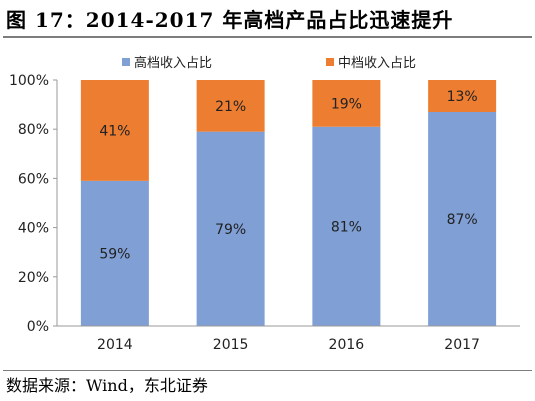 This screenshot has width=535, height=401. I want to click on data-label-0-2014: 59%, so click(114, 254).